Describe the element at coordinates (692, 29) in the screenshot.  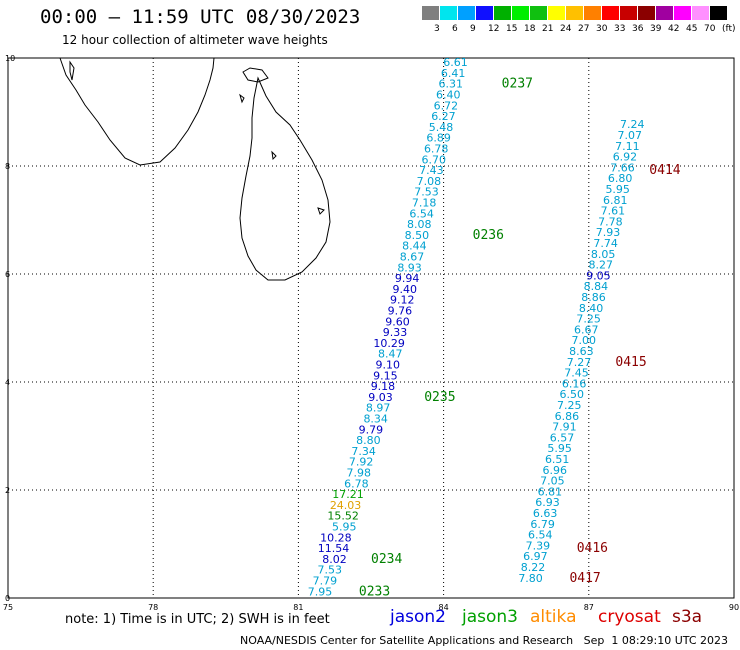
I see `color-scale-label: 45` at that location.